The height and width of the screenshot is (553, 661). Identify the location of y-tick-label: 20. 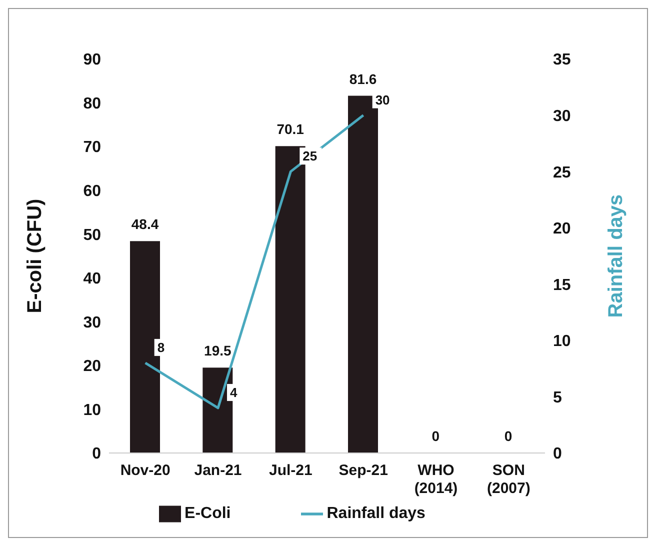
(92, 367).